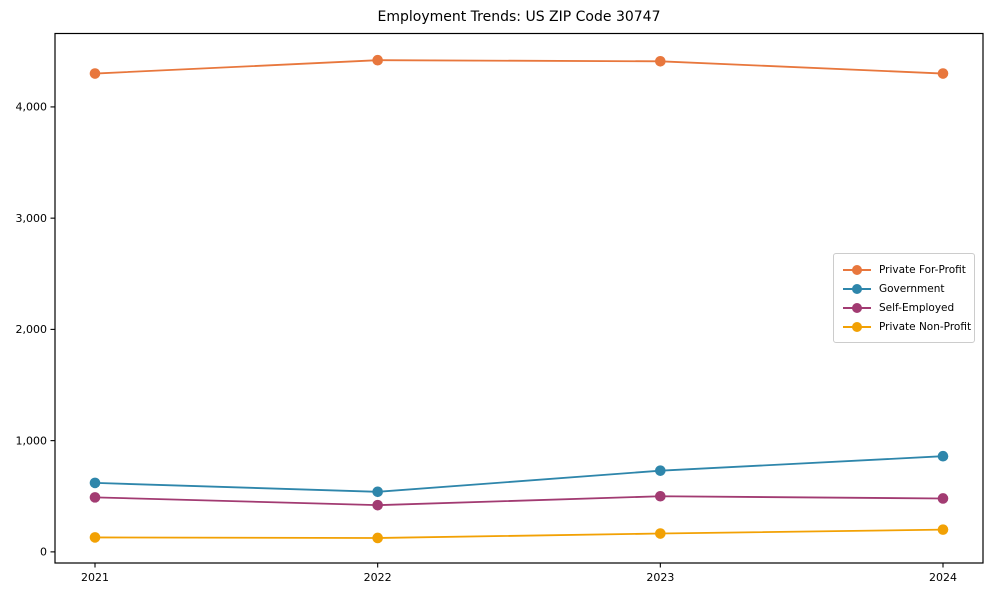 The width and height of the screenshot is (1000, 600). What do you see at coordinates (943, 577) in the screenshot?
I see `x-tick-label: 2024` at bounding box center [943, 577].